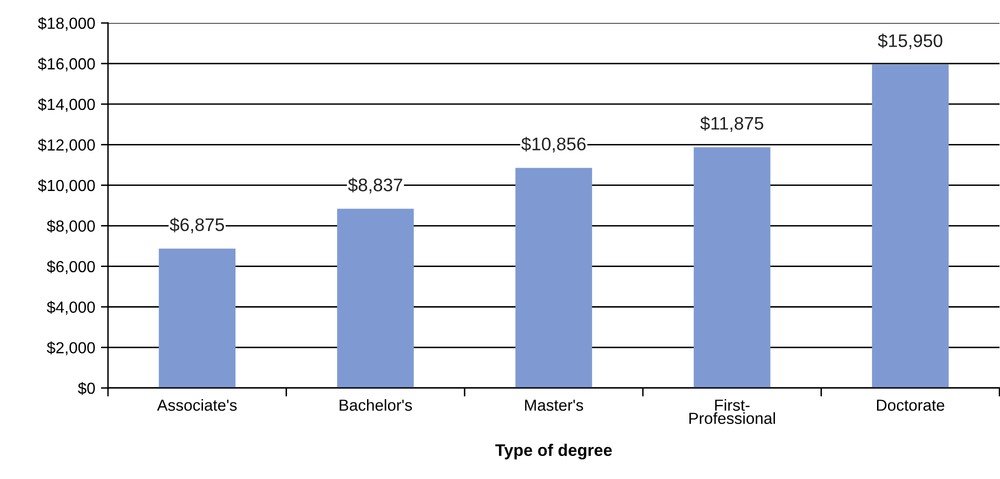 The height and width of the screenshot is (479, 1000). Describe the element at coordinates (66, 145) in the screenshot. I see `y-tick-label: $12,000` at that location.